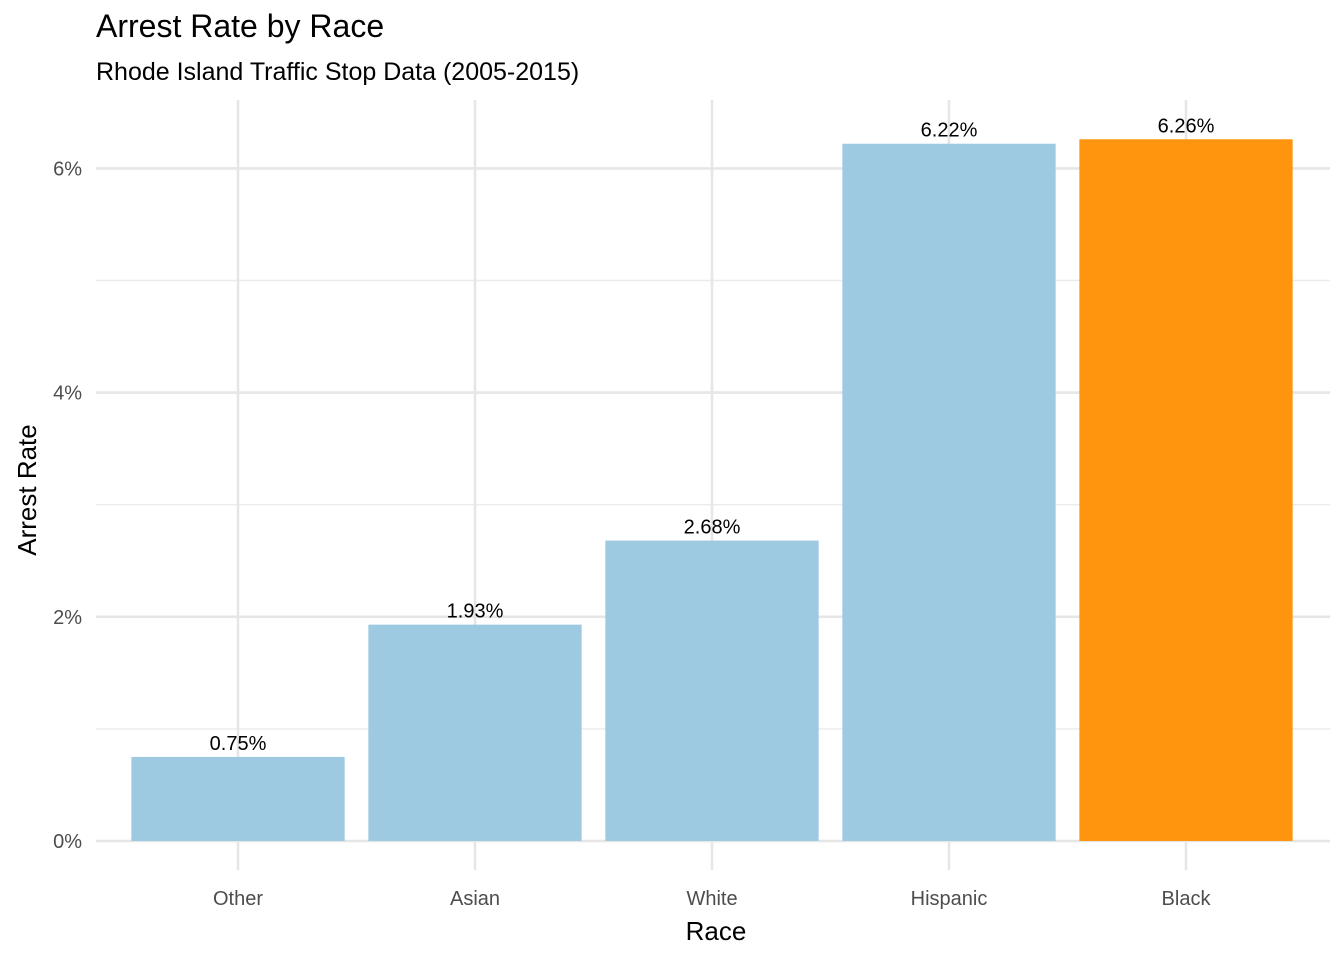  Describe the element at coordinates (238, 744) in the screenshot. I see `bar-value-label: 0.75%` at that location.